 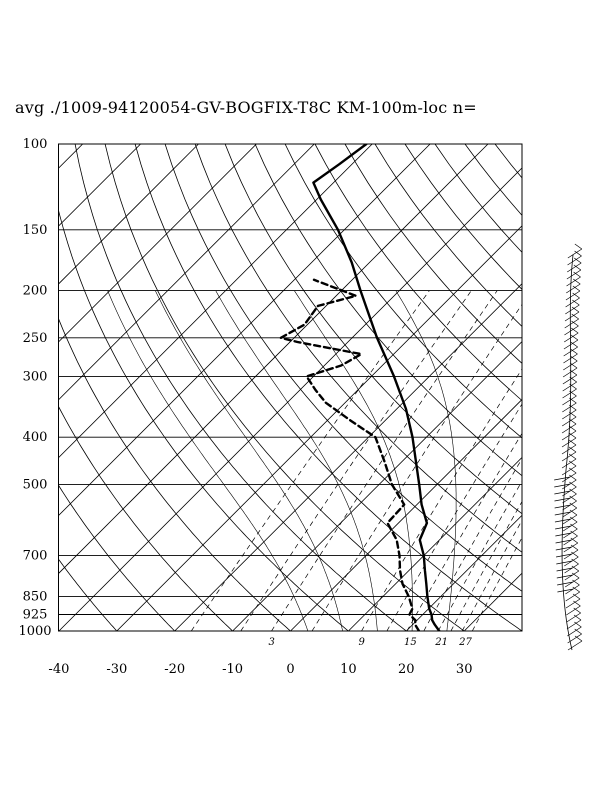 What do you see at coordinates (35, 291) in the screenshot?
I see `pressure-tick-label: 200` at bounding box center [35, 291].